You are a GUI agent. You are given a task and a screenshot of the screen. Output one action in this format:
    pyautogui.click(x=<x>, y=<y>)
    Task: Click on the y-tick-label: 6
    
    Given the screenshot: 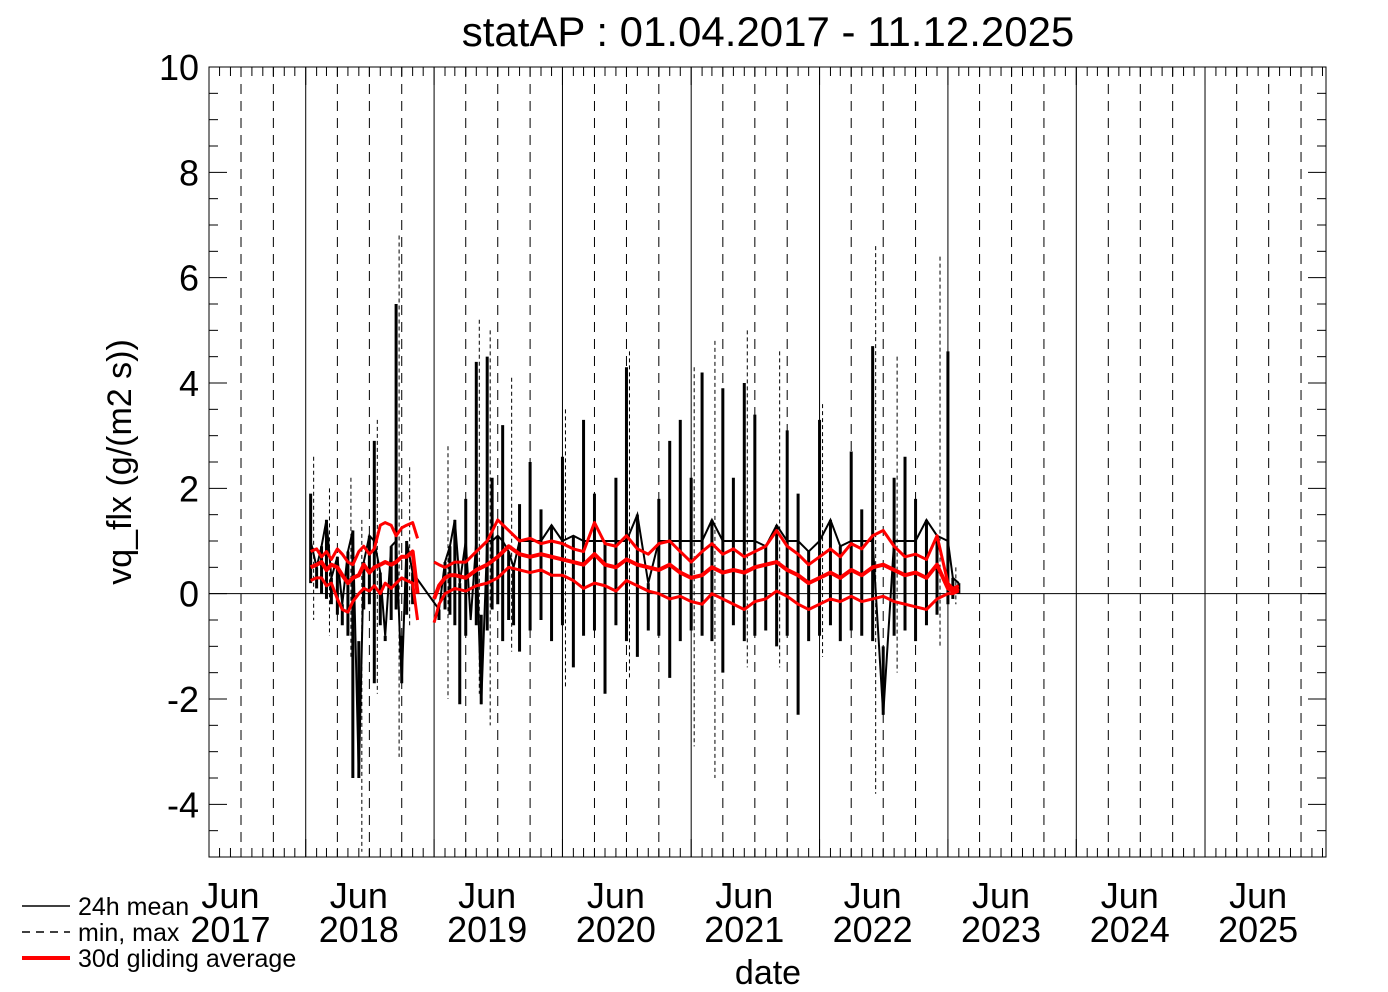 What is the action you would take?
    pyautogui.click(x=189, y=278)
    